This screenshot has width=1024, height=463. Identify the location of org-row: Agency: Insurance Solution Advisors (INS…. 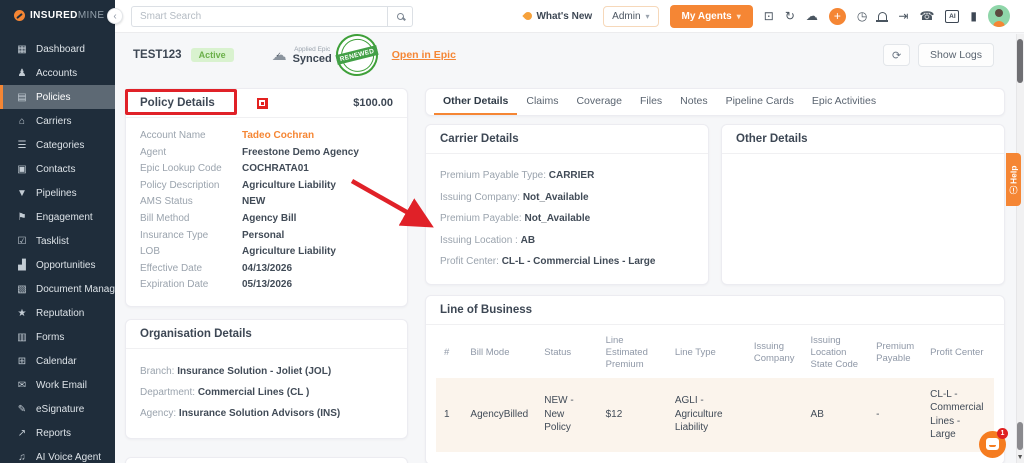
(240, 413).